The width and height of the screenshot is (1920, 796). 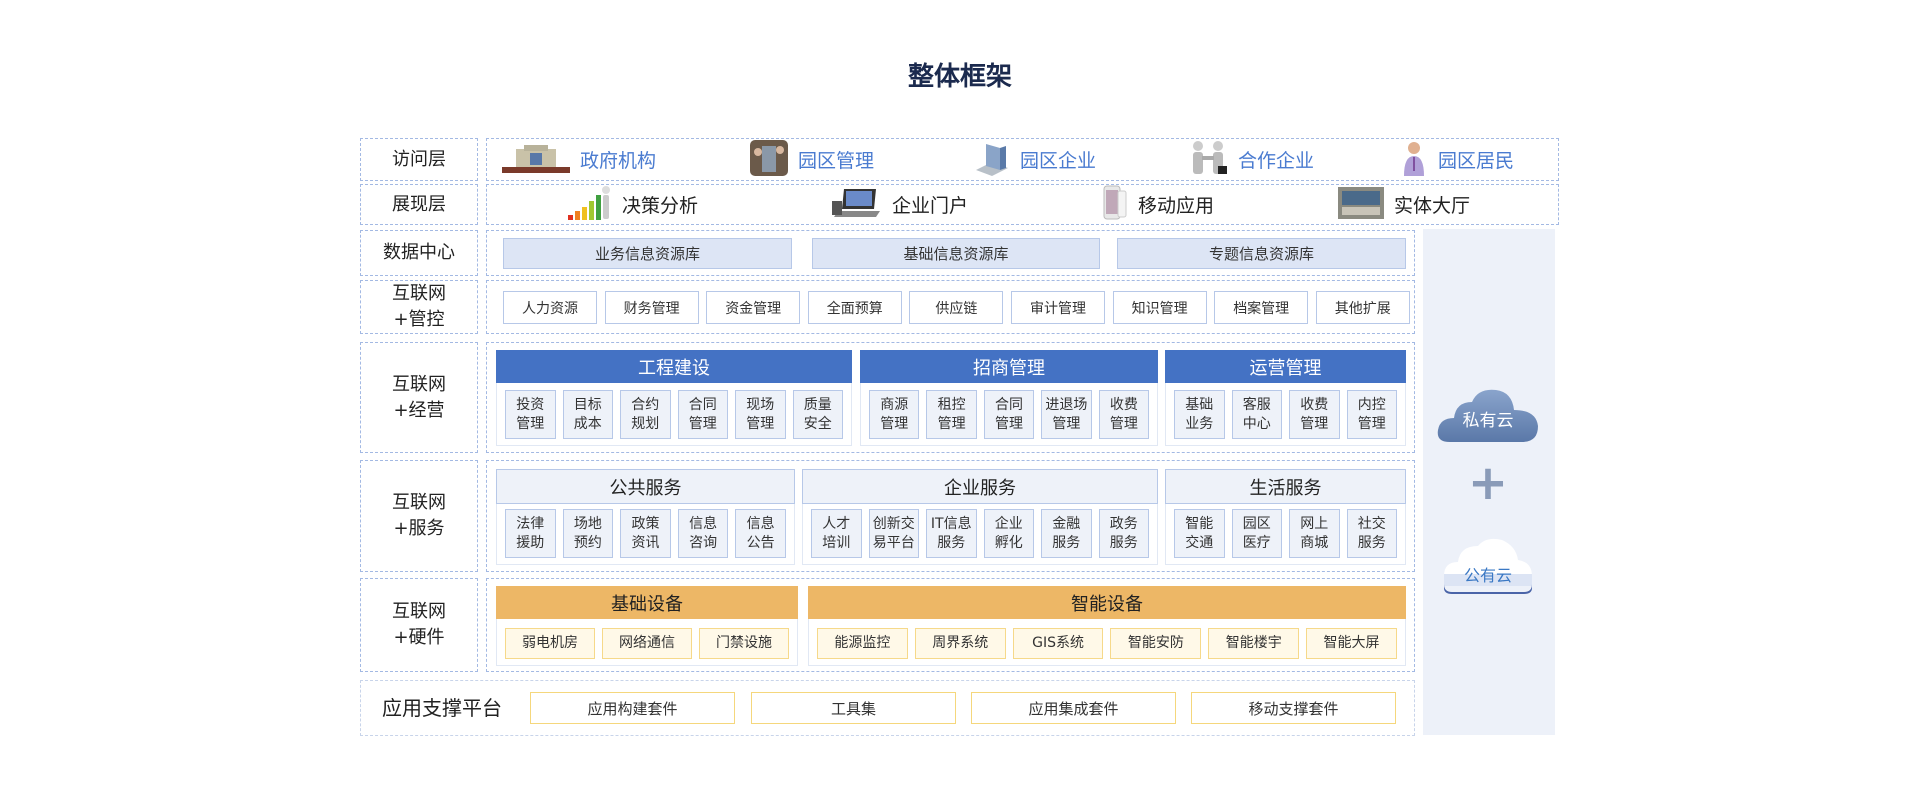 What do you see at coordinates (1199, 414) in the screenshot?
I see `operation-item: 基础 业务` at bounding box center [1199, 414].